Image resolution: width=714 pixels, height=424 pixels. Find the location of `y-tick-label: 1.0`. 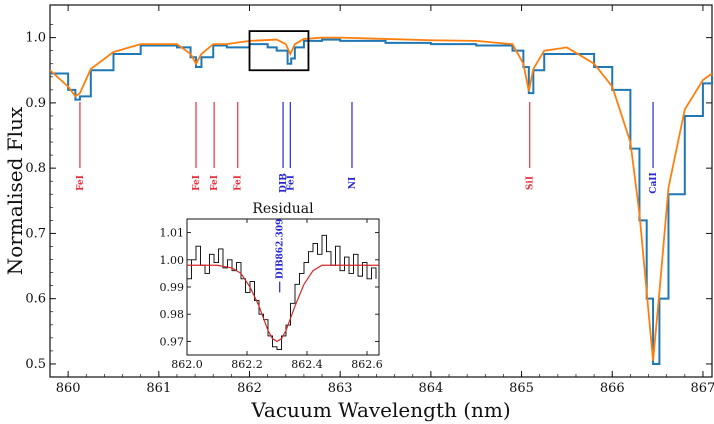

y-tick-label: 1.0 is located at coordinates (35, 38).